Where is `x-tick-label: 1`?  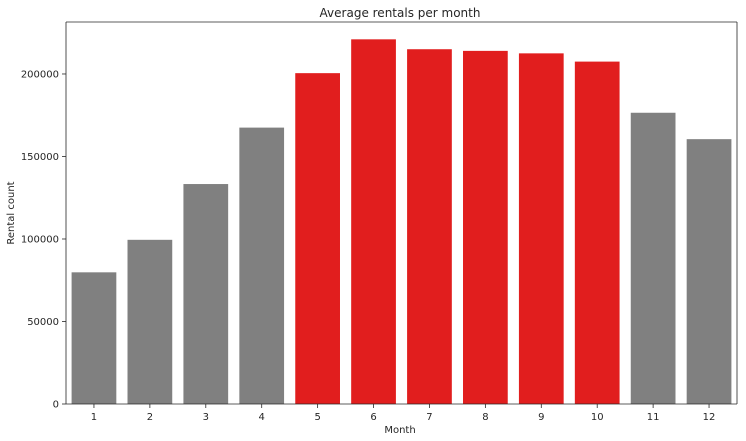
x-tick-label: 1 is located at coordinates (94, 417).